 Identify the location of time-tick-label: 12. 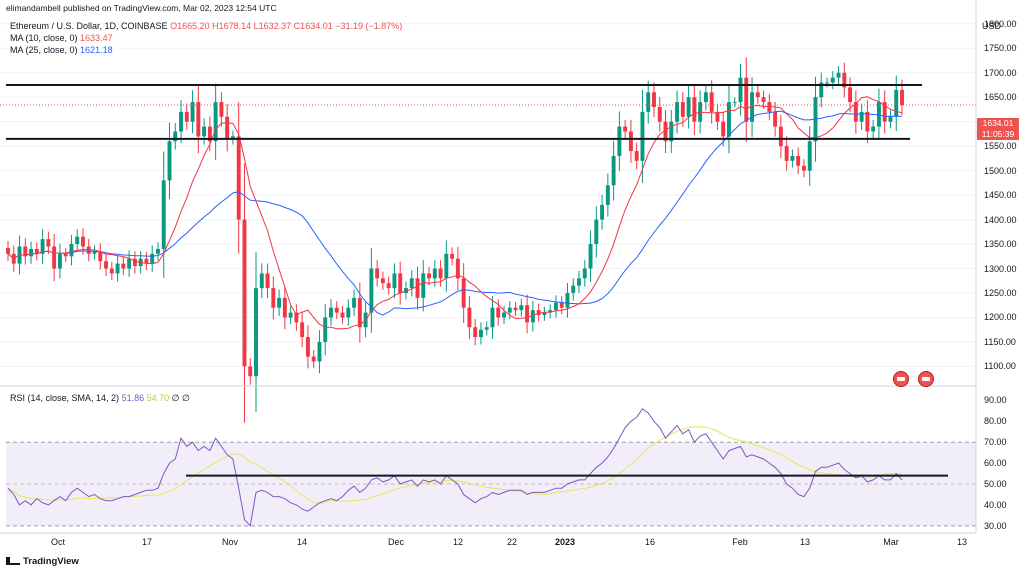
(458, 542).